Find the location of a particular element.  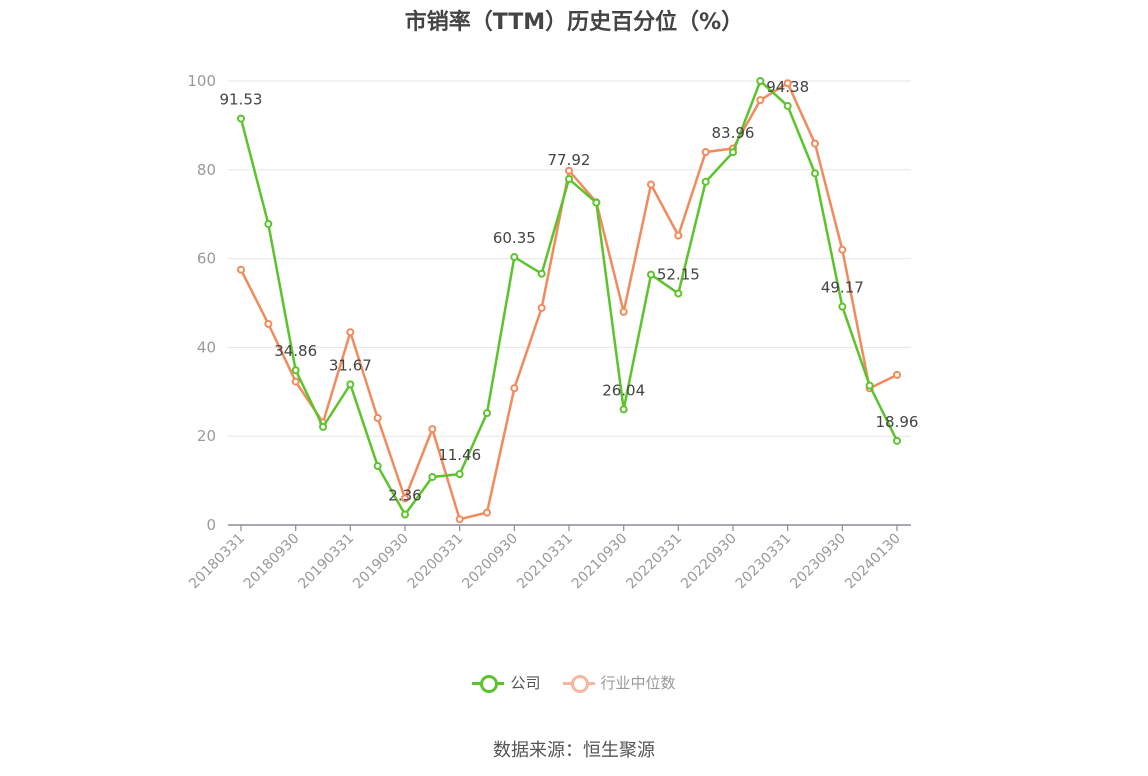

data-label: 49.17 is located at coordinates (842, 288).